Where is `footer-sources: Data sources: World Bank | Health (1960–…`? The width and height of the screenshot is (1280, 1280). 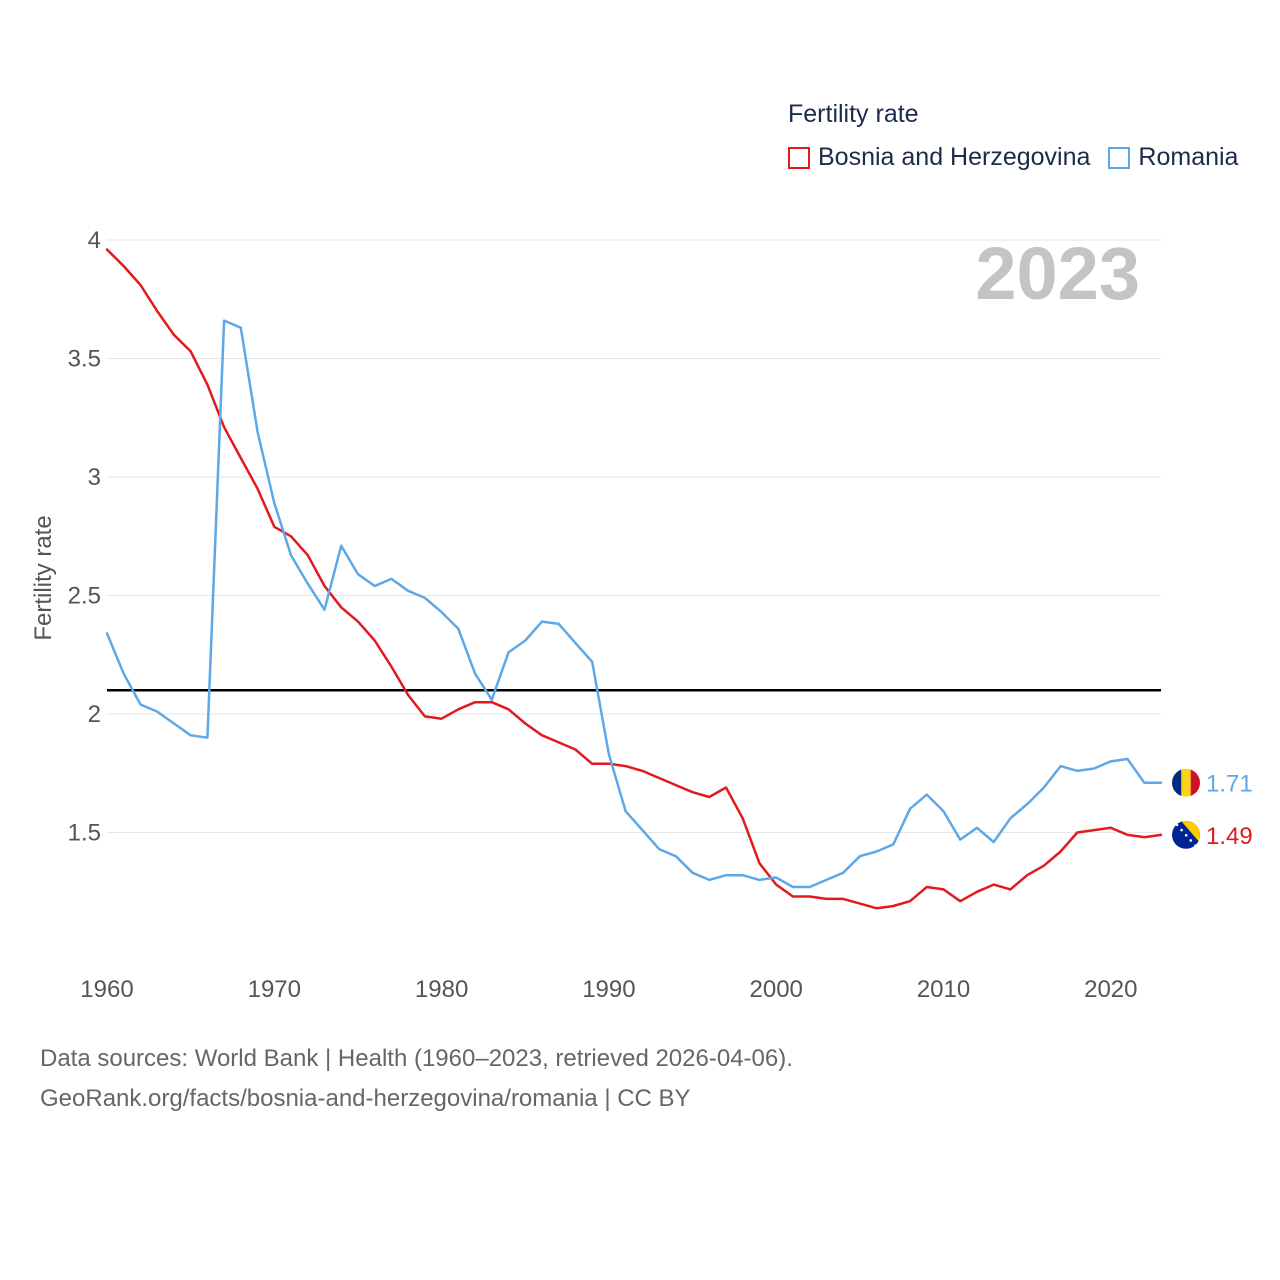
footer-sources: Data sources: World Bank | Health (1960–… is located at coordinates (416, 1058).